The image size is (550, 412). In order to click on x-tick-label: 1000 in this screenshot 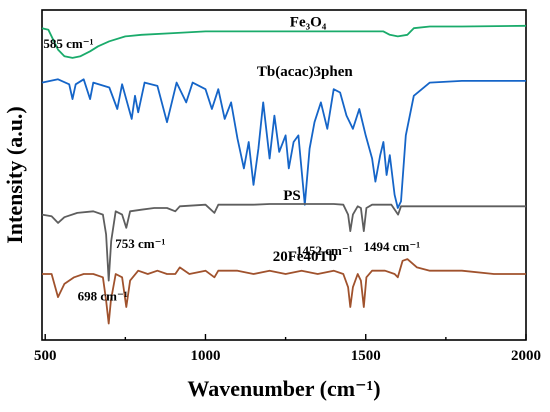, I will do `click(205, 356)`.